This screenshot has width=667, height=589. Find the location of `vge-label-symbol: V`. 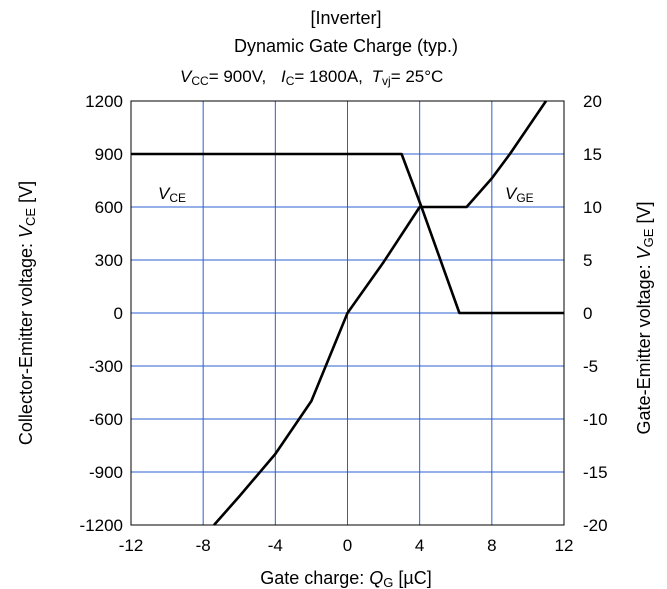

vge-label-symbol: V is located at coordinates (511, 193).